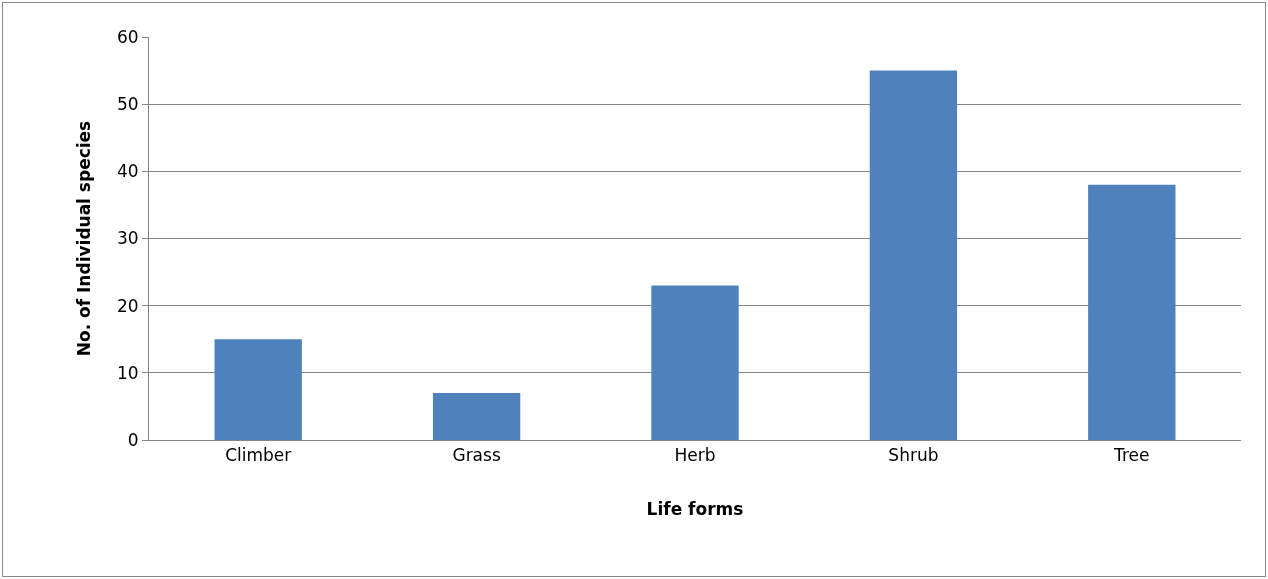  What do you see at coordinates (1131, 455) in the screenshot?
I see `x-tick-label: Tree` at bounding box center [1131, 455].